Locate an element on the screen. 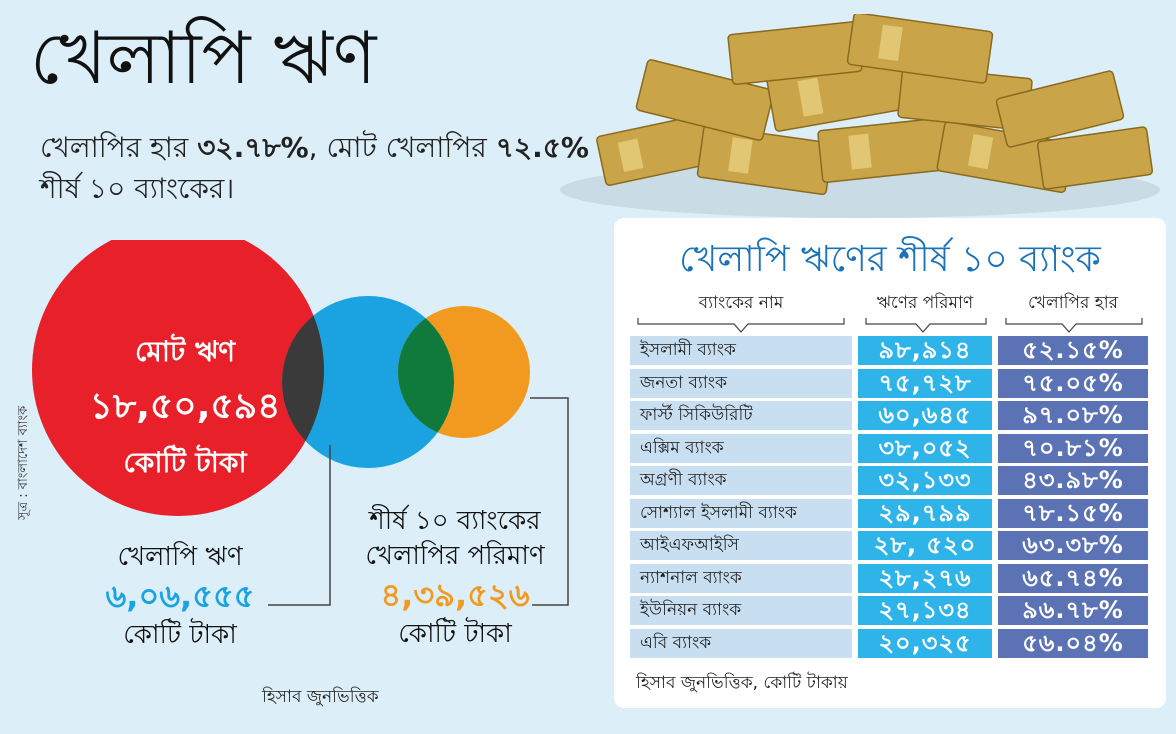  loan-amount-cell: ২৭,১৩৪ is located at coordinates (925, 610).